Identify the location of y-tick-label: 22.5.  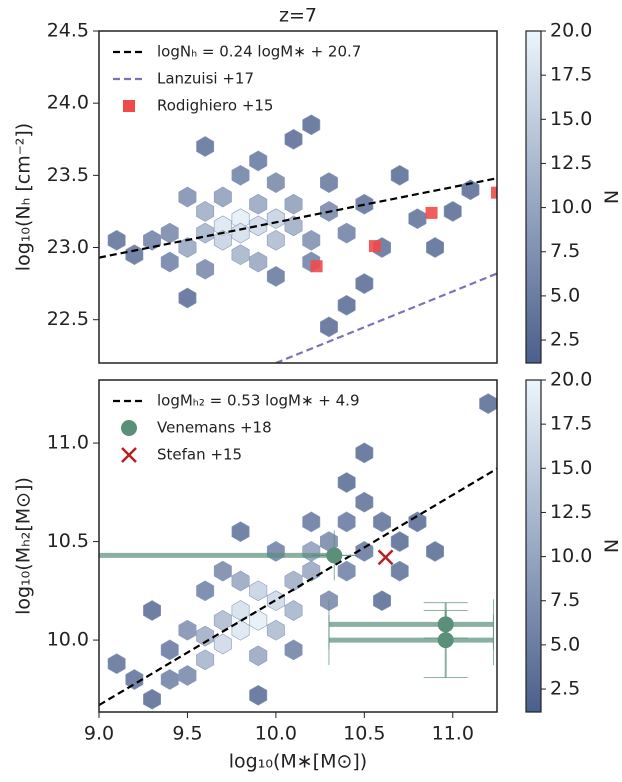
(68, 319).